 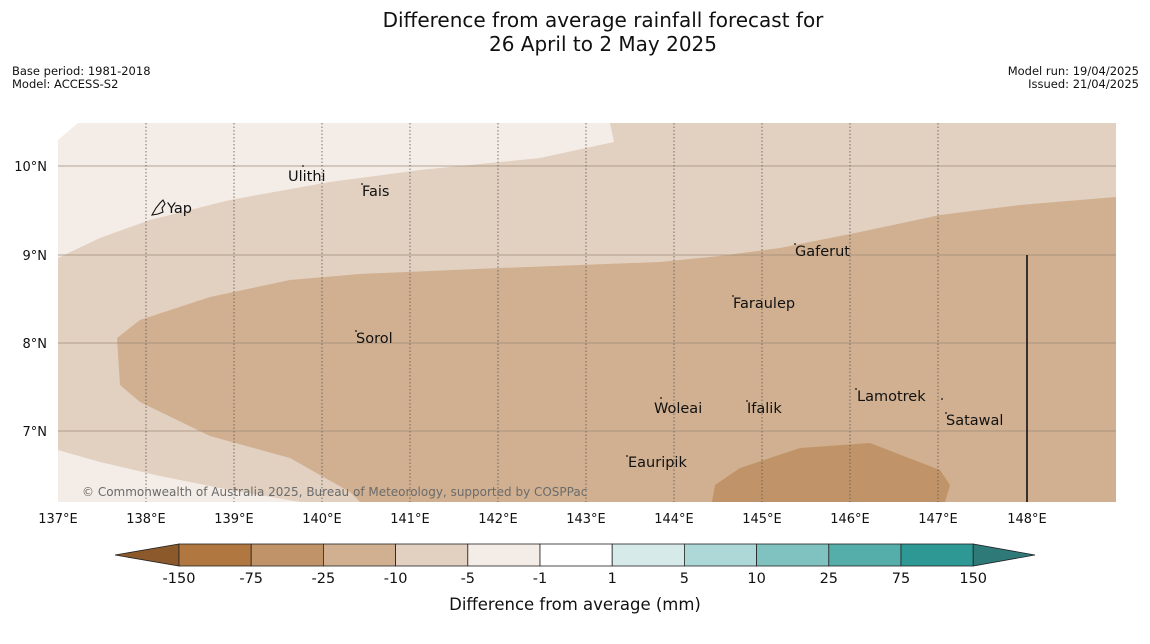 What do you see at coordinates (822, 252) in the screenshot?
I see `place-label-gaferut: Gaferut` at bounding box center [822, 252].